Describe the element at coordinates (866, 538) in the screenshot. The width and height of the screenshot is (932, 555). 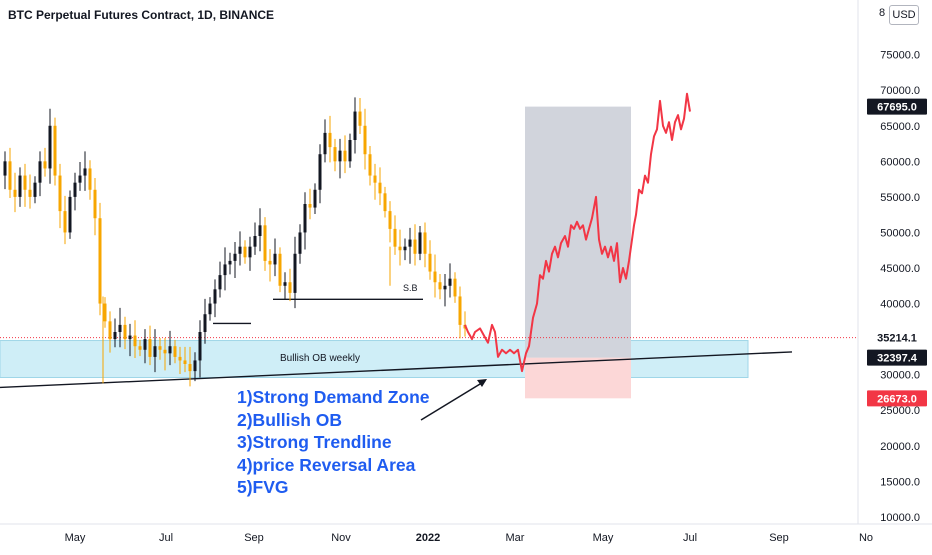
I see `x-tick-label: No` at that location.